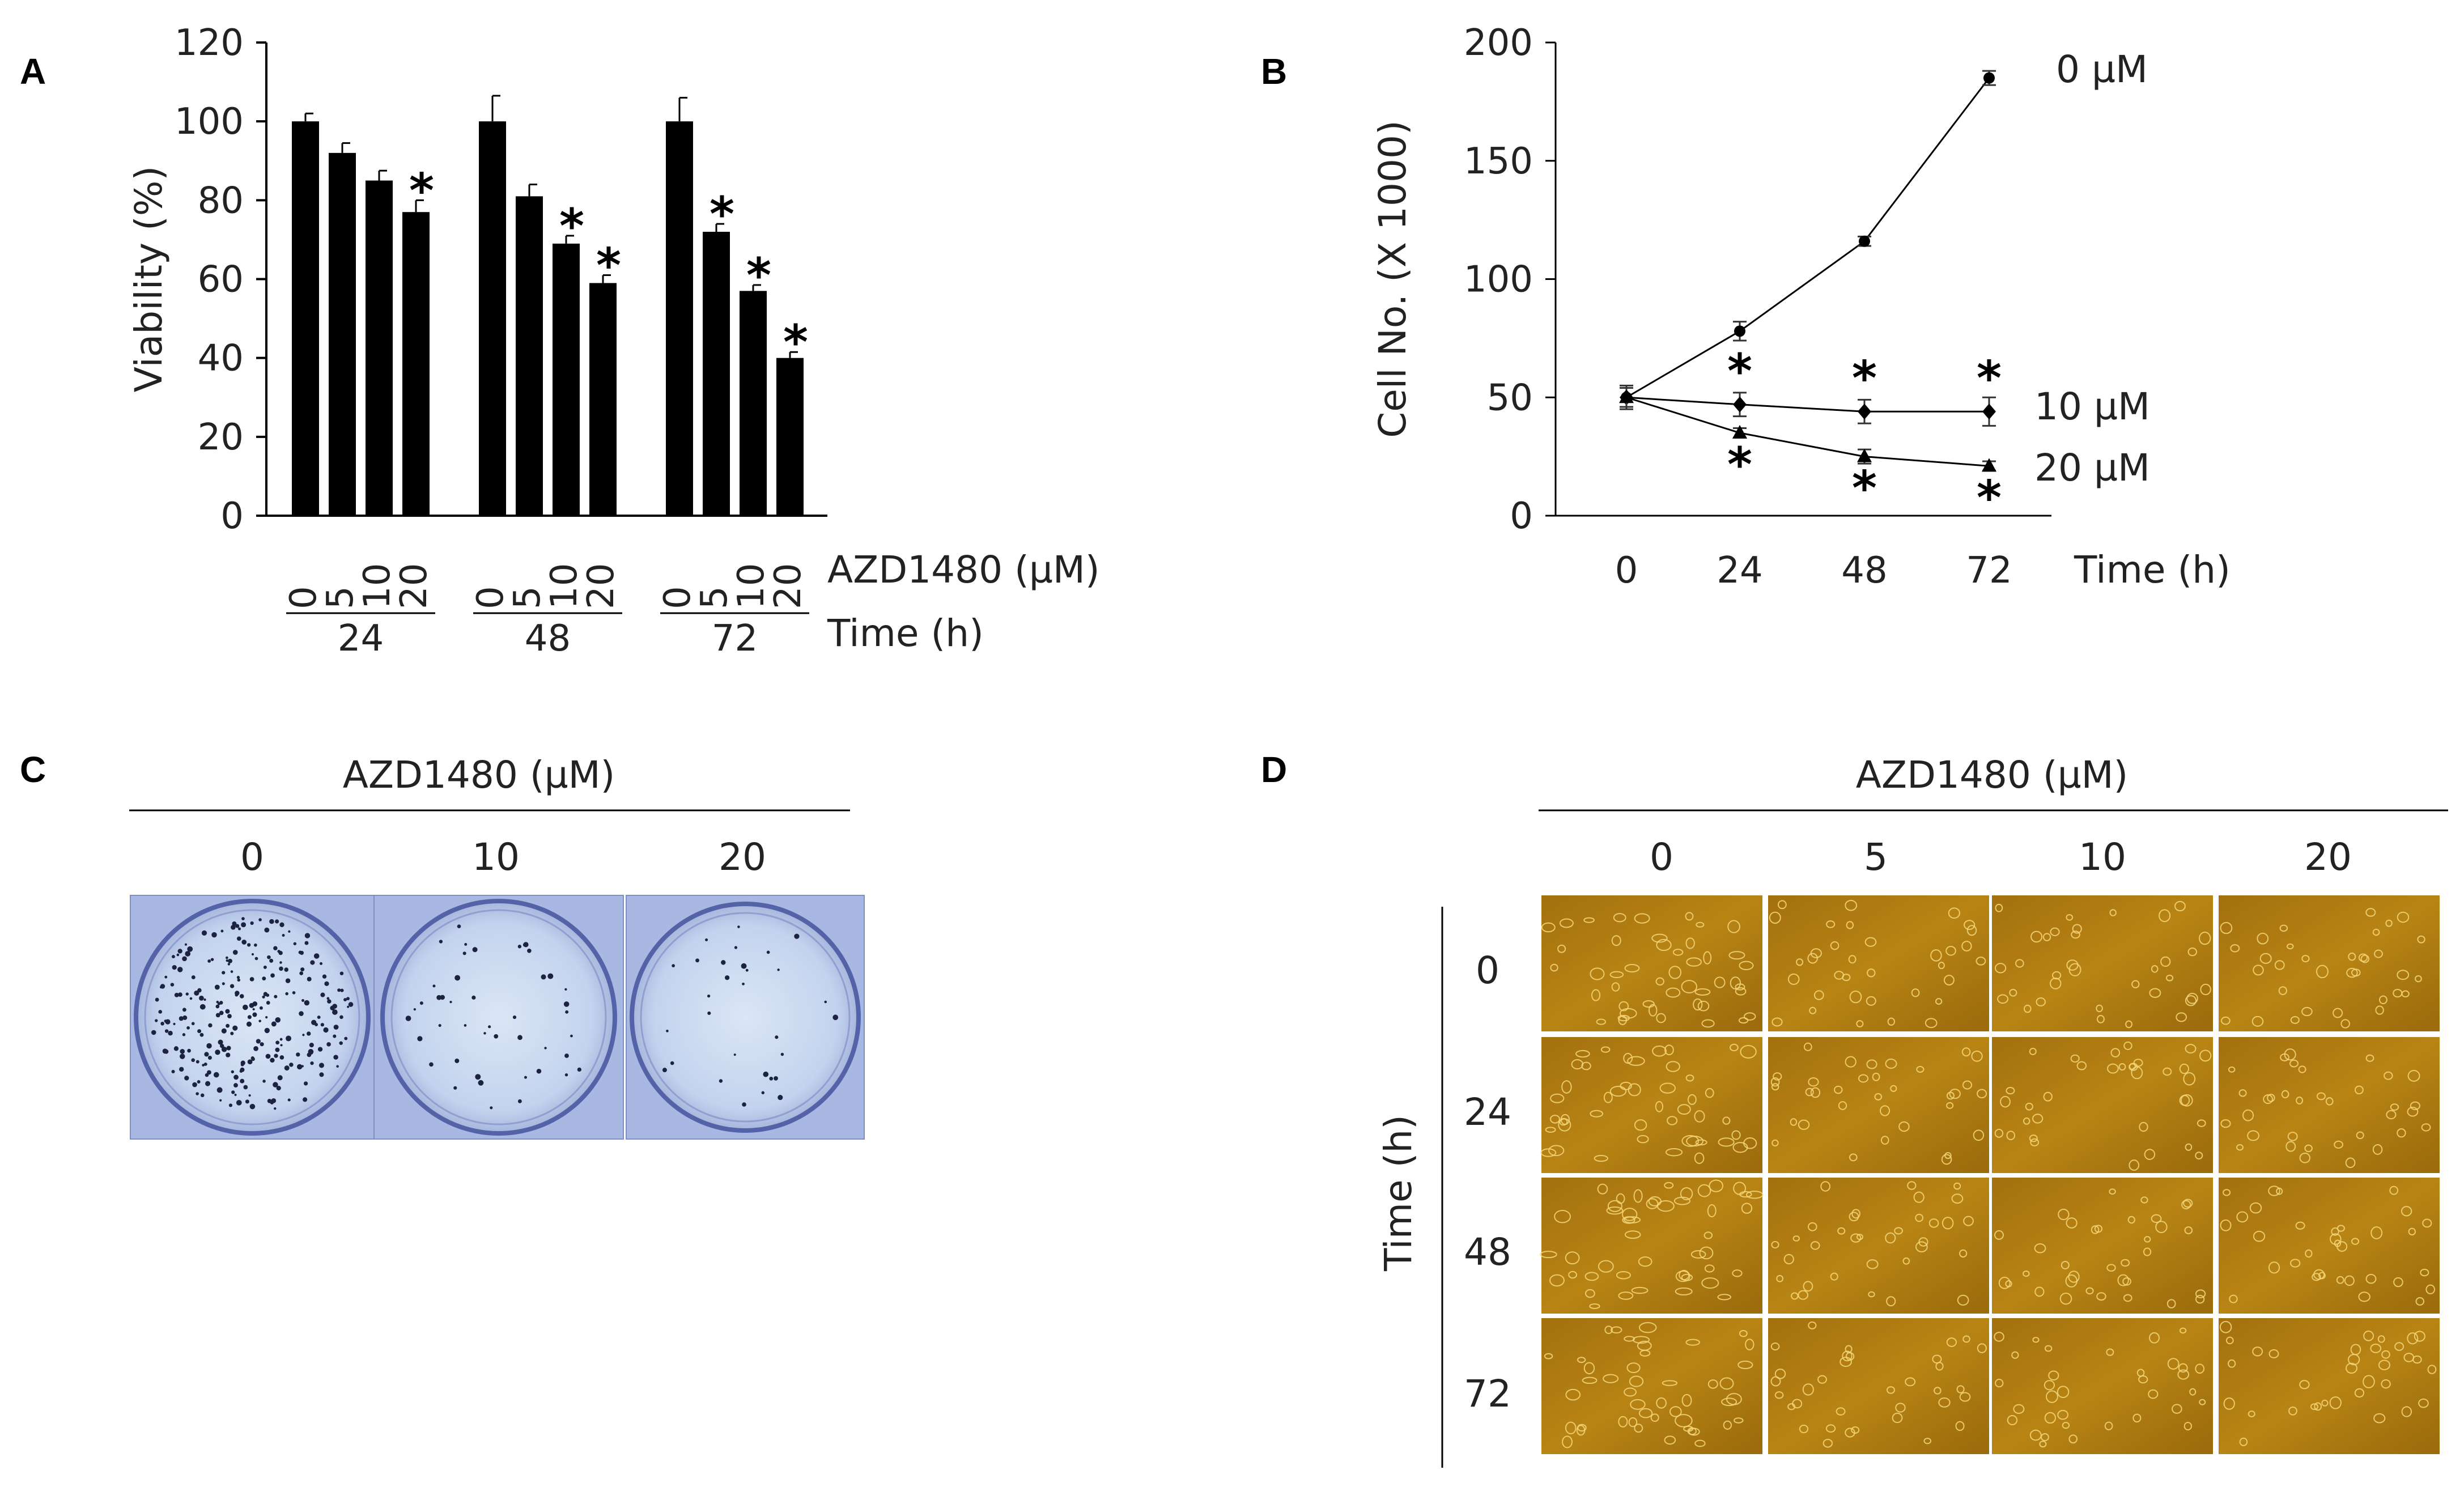 The image size is (2464, 1487). Describe the element at coordinates (1989, 571) in the screenshot. I see `b-x-tick-label: 72` at that location.